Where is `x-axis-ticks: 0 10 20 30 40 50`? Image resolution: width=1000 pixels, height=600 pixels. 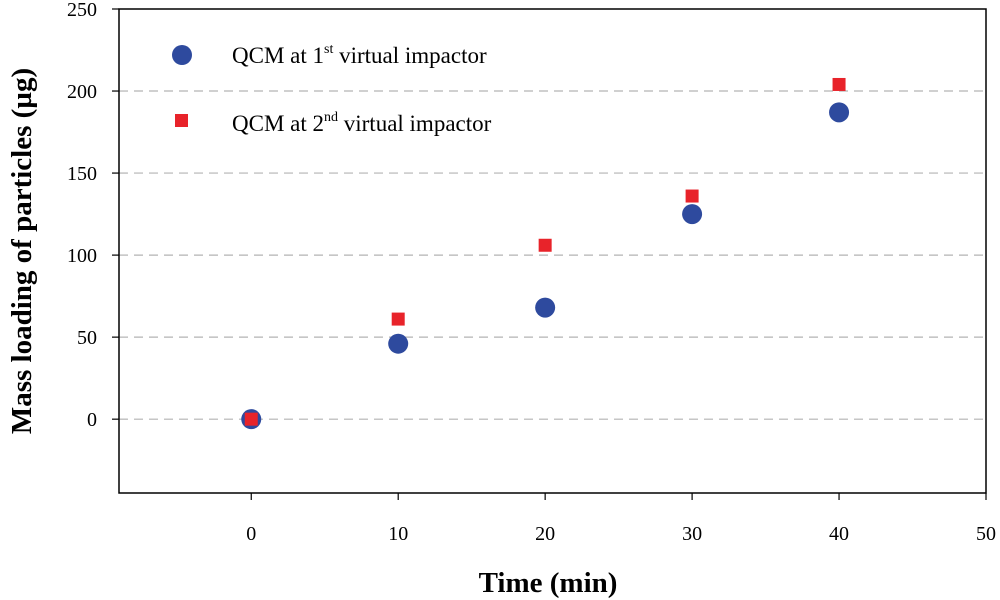 x-axis-ticks: 0 10 20 30 40 50 is located at coordinates (621, 519).